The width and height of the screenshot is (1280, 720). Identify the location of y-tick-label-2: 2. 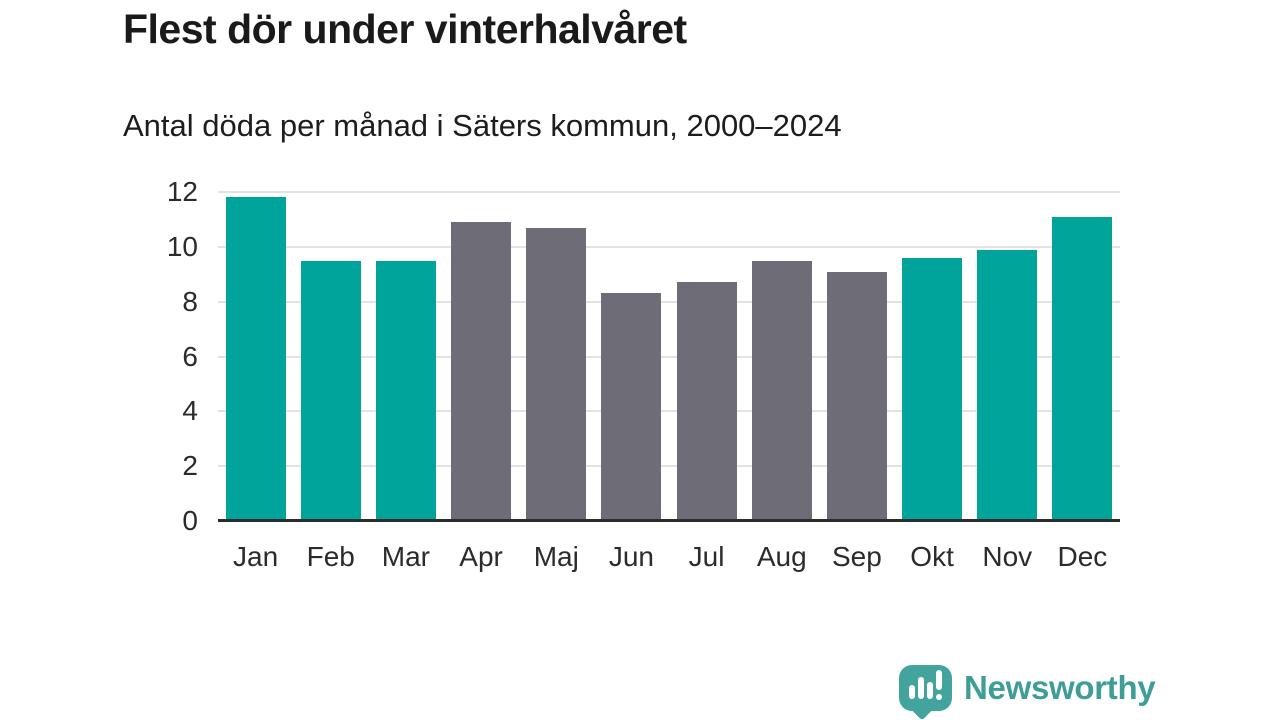
(190, 466).